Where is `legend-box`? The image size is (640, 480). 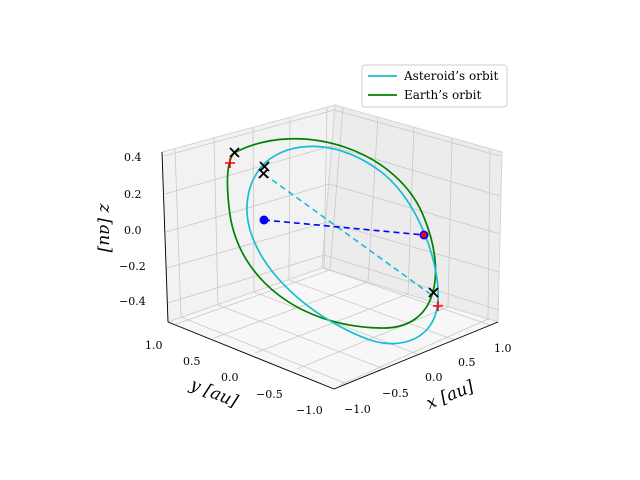 legend-box is located at coordinates (434, 86).